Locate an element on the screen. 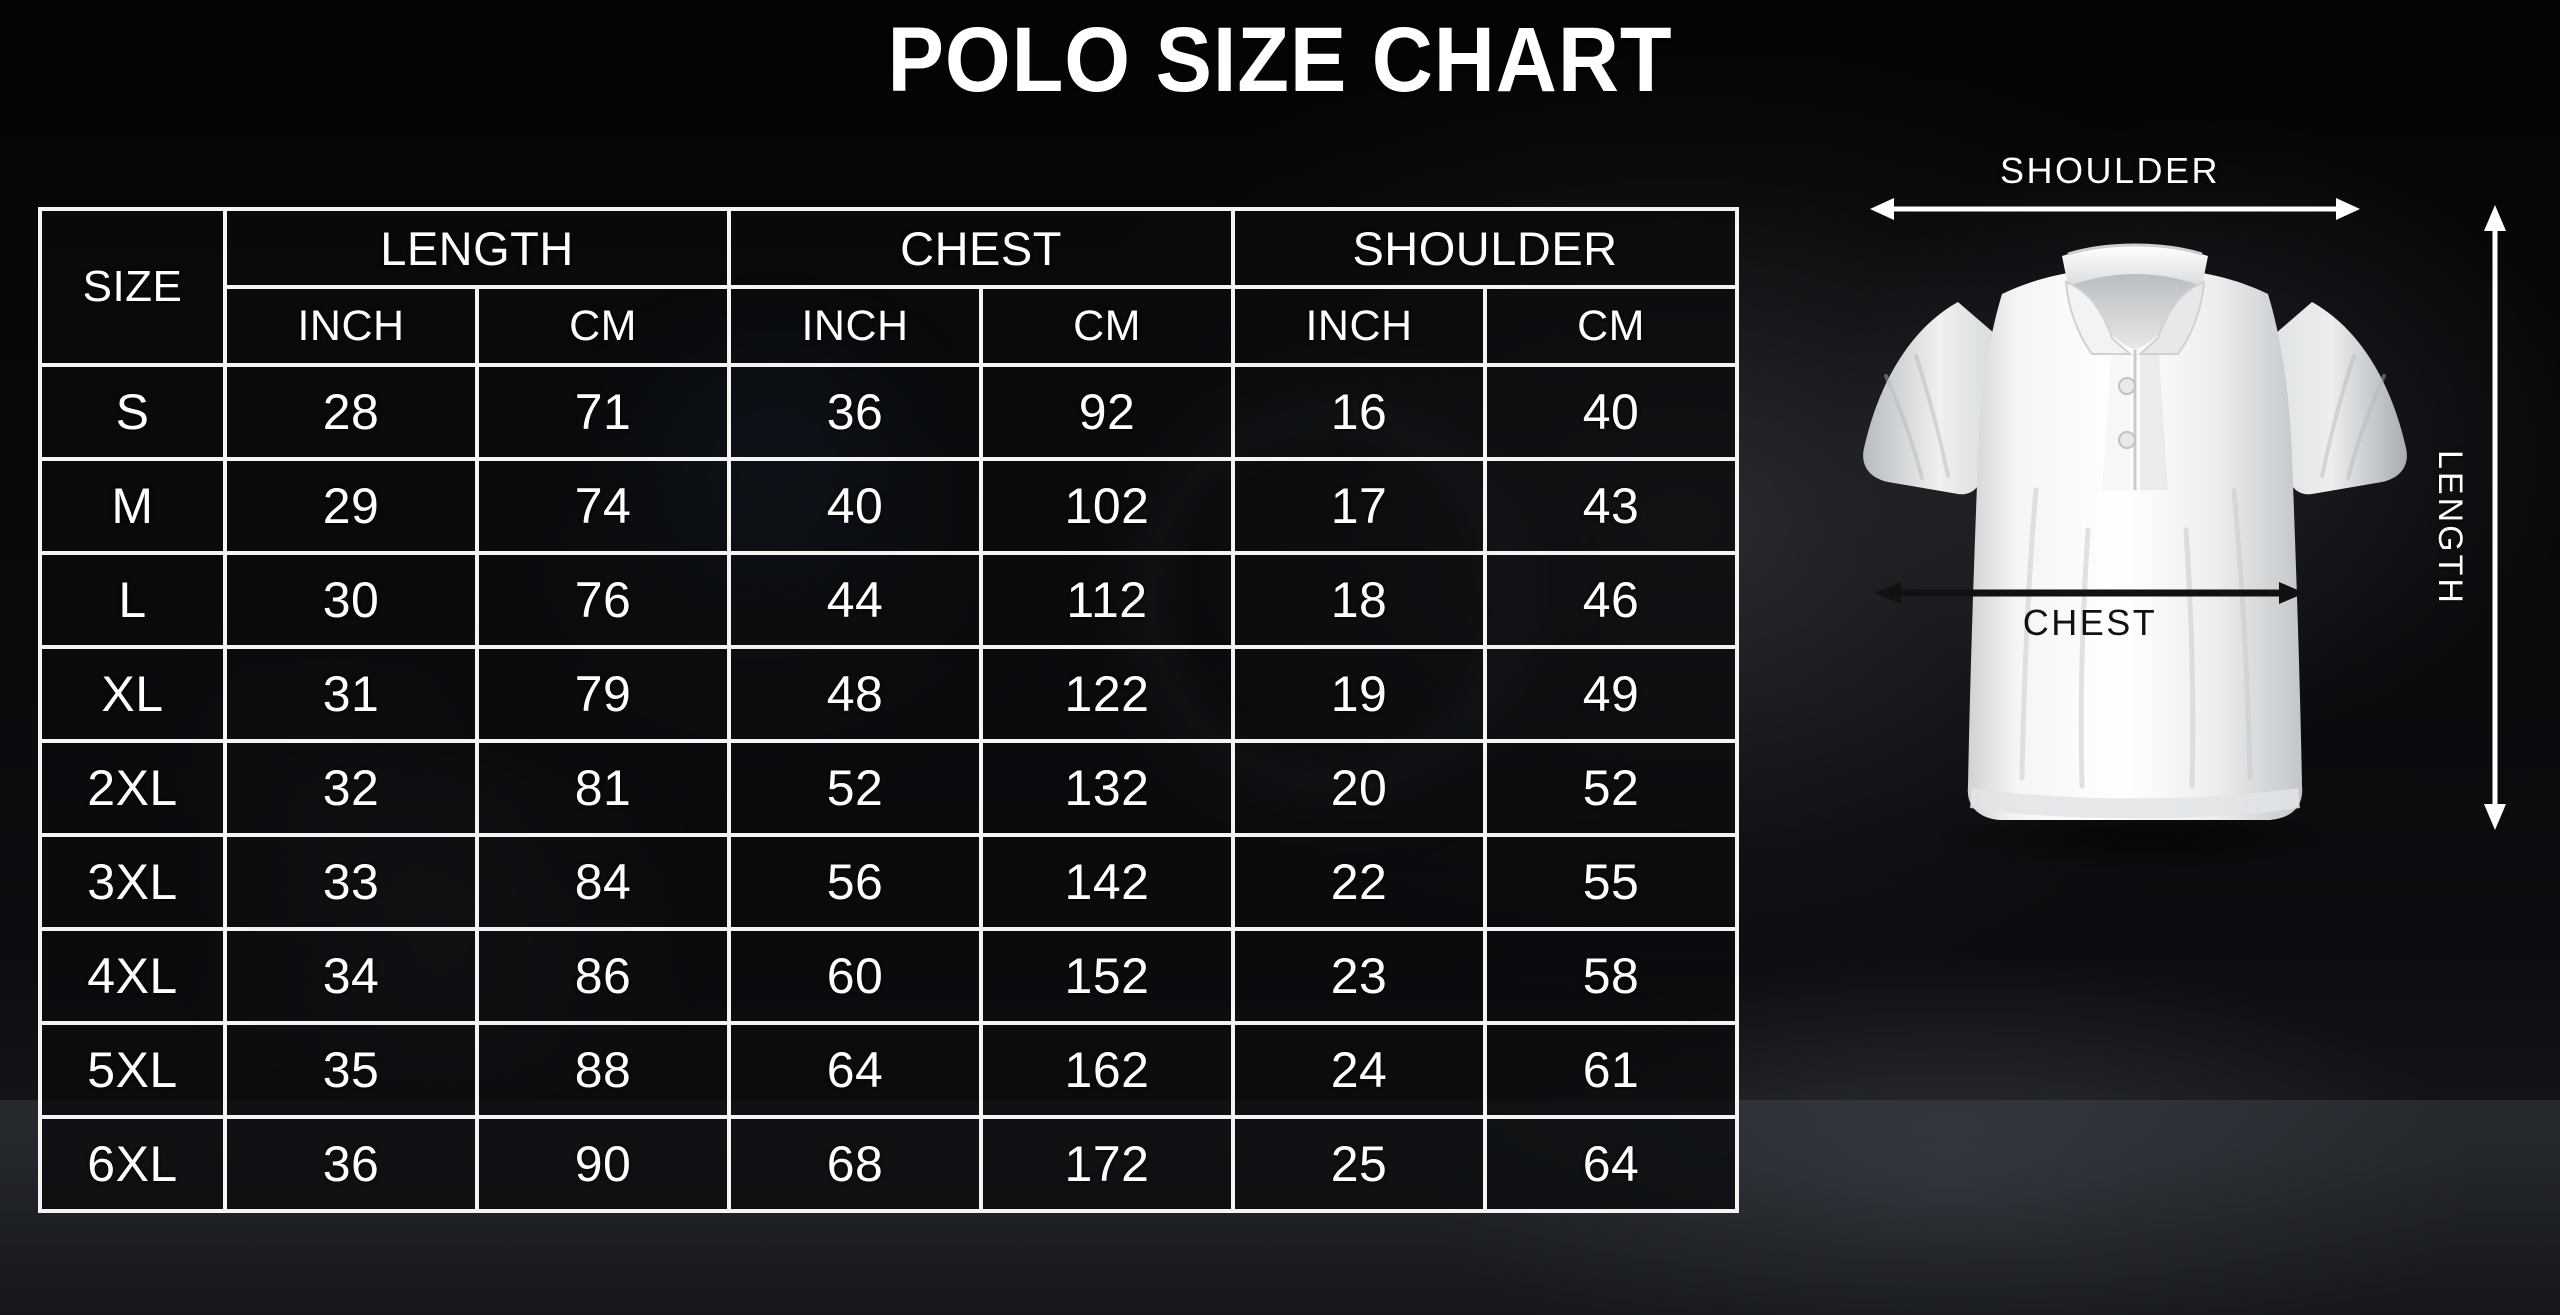 Image resolution: width=2560 pixels, height=1315 pixels. table-row: L 30 76 44 112 18 46 is located at coordinates (889, 600).